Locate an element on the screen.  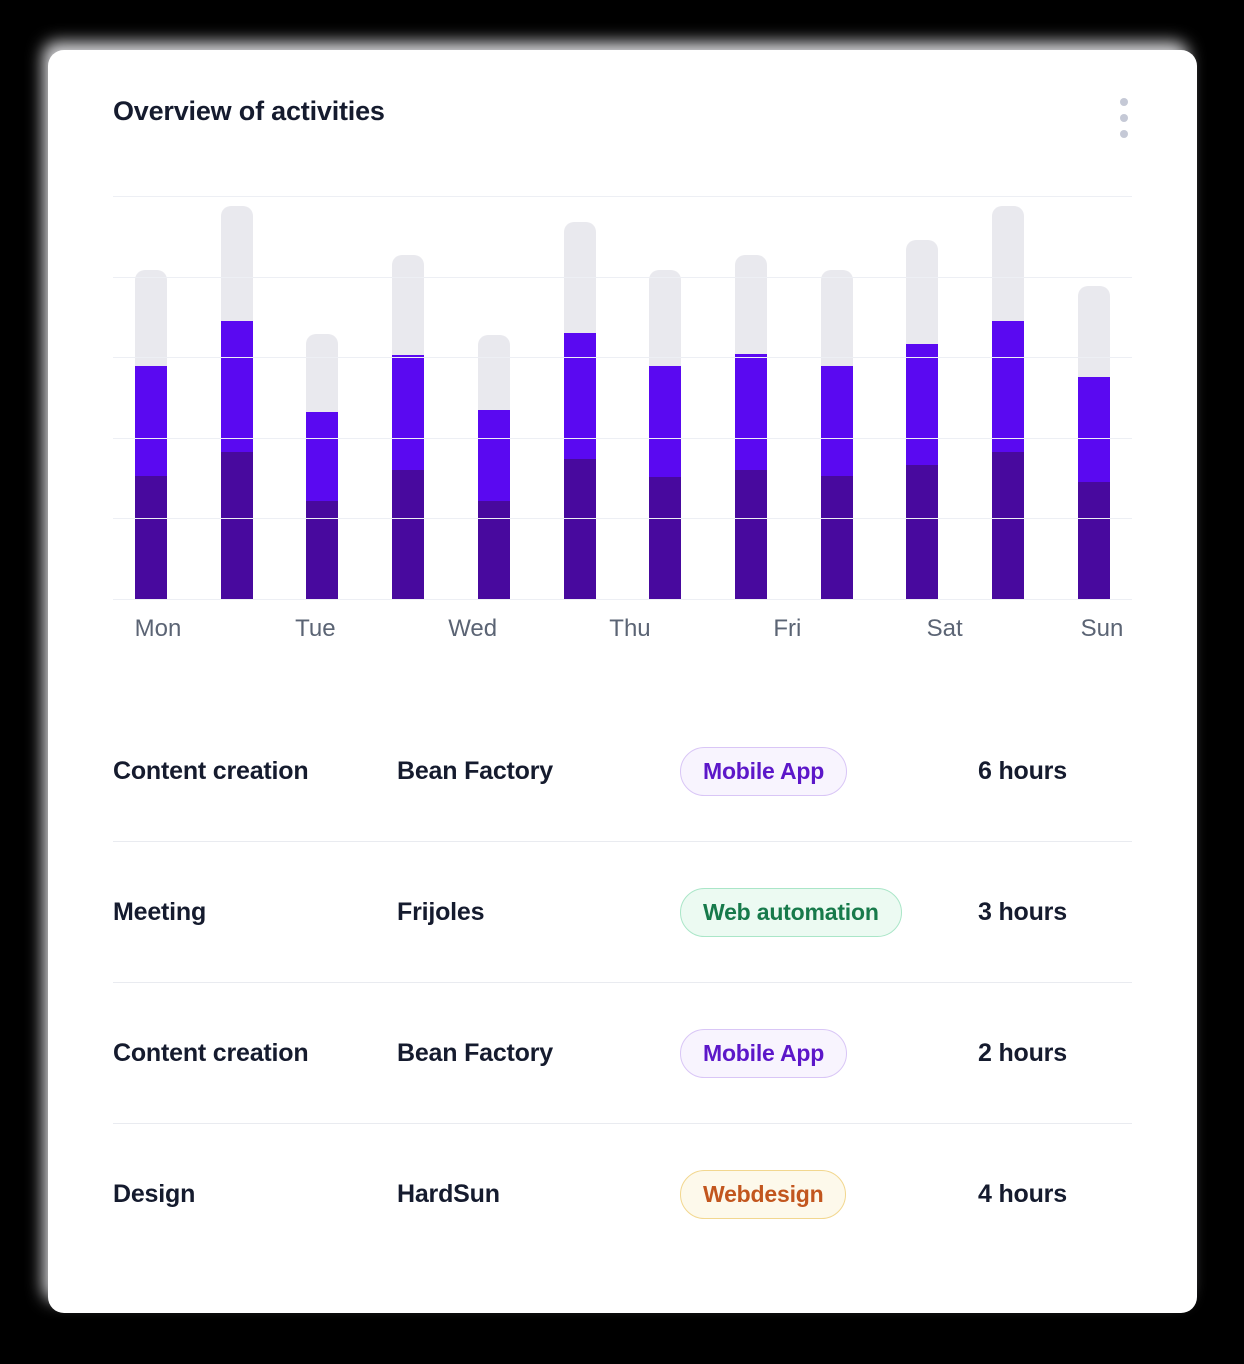
page-title: Overview of activities is located at coordinates (249, 111).